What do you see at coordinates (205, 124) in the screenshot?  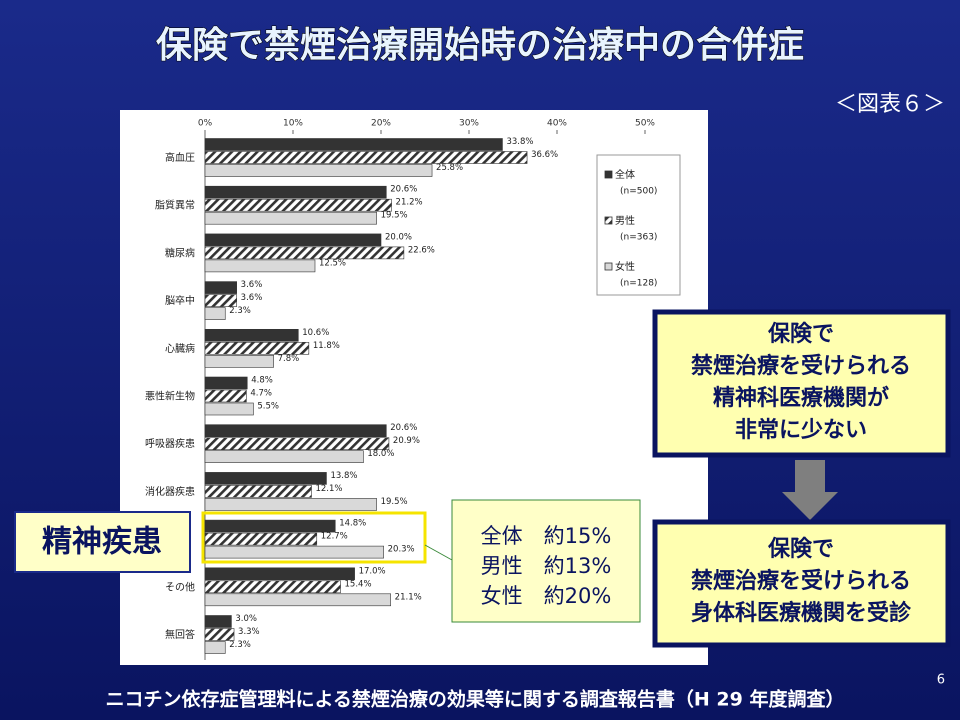 I see `x-tick-label: 0%` at bounding box center [205, 124].